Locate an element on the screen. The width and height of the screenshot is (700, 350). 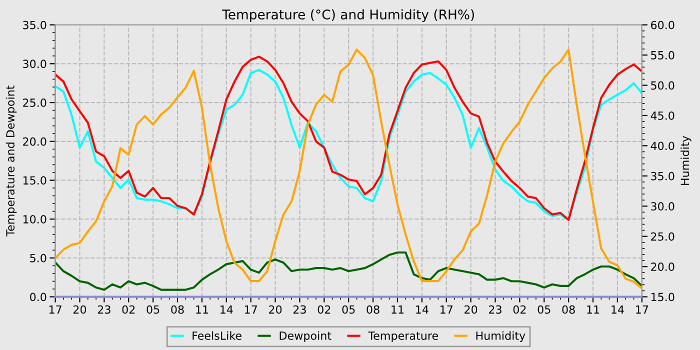
chart-title: Temperature (°C) and Humidity (RH%) is located at coordinates (348, 15).